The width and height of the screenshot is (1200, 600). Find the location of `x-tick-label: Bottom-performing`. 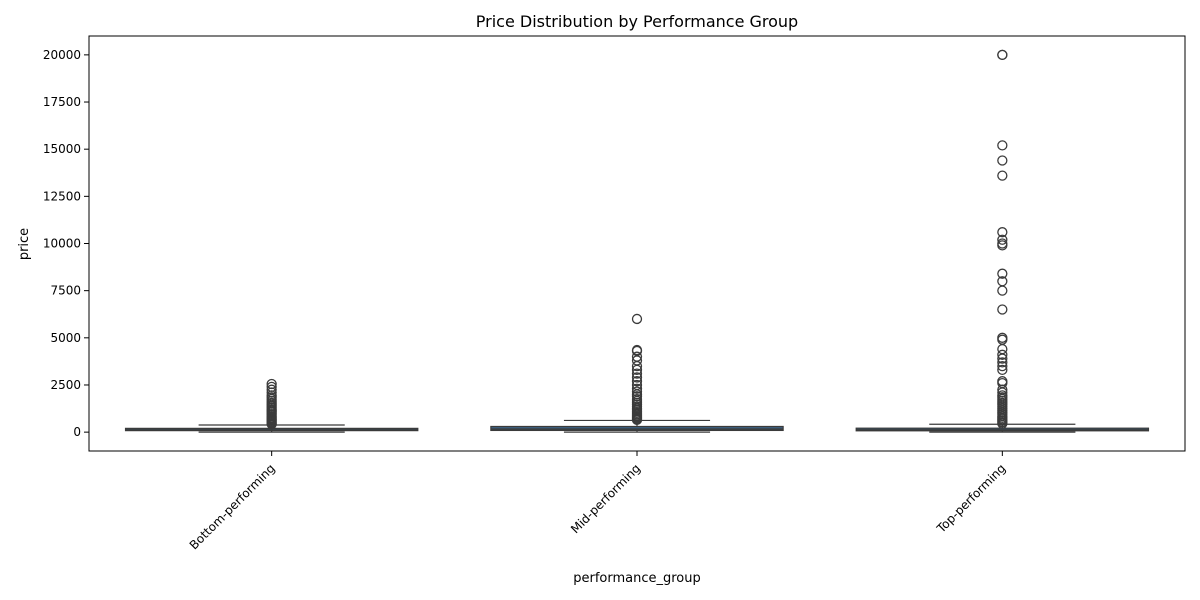

x-tick-label: Bottom-performing is located at coordinates (232, 506).